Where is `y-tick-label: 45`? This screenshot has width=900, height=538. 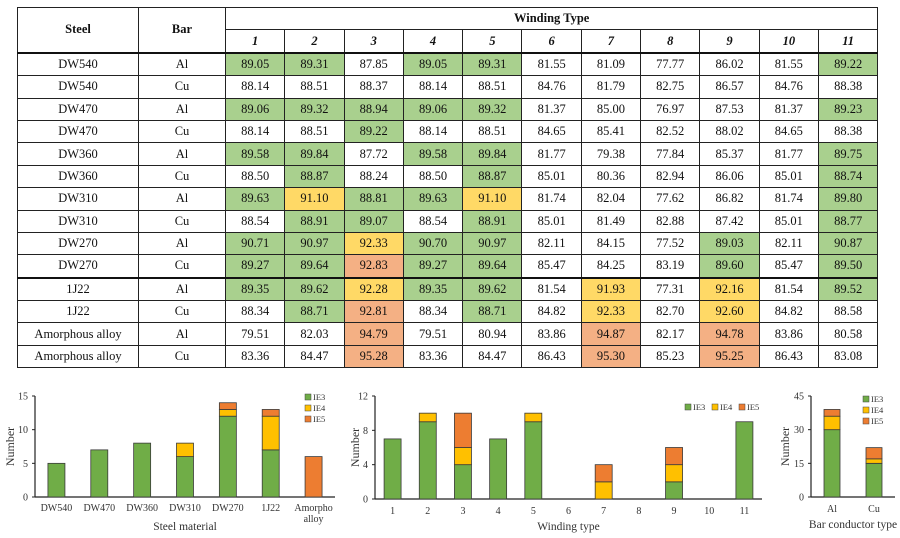 y-tick-label: 45 is located at coordinates (799, 397).